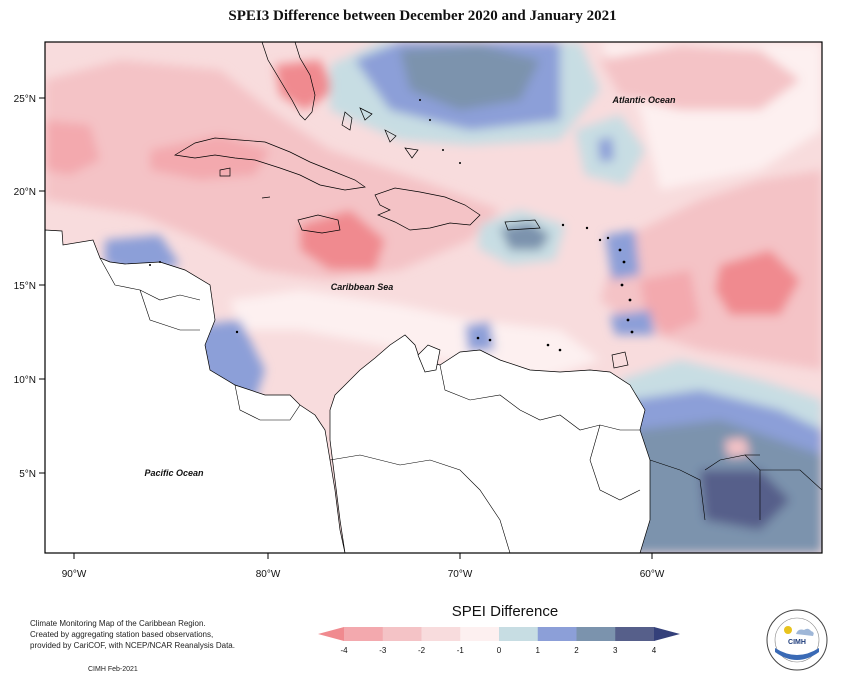 Image resolution: width=845 pixels, height=684 pixels. What do you see at coordinates (429, 358) in the screenshot?
I see `land-paraguana` at bounding box center [429, 358].